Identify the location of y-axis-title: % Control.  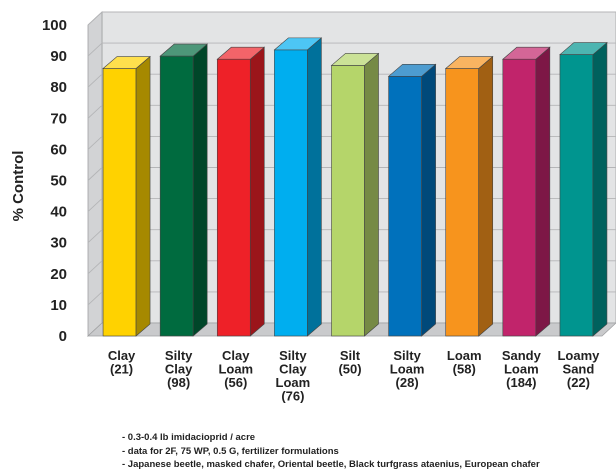
(18, 186).